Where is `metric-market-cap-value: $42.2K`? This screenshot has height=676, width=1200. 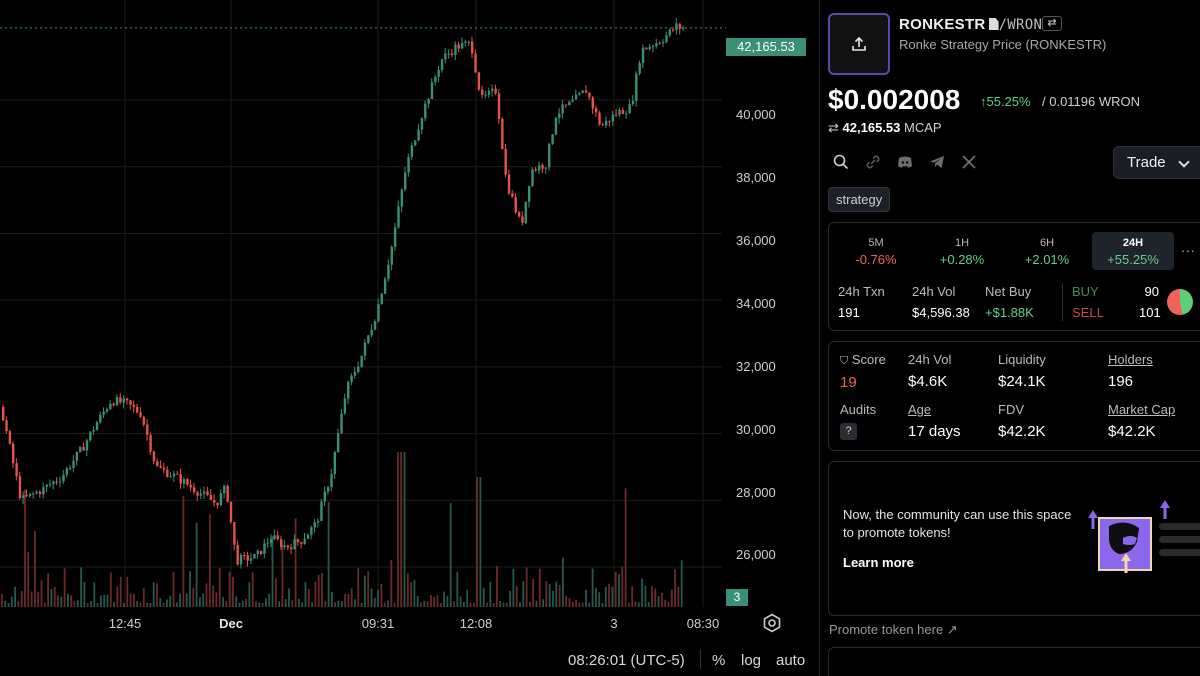
metric-market-cap-value: $42.2K is located at coordinates (1132, 431).